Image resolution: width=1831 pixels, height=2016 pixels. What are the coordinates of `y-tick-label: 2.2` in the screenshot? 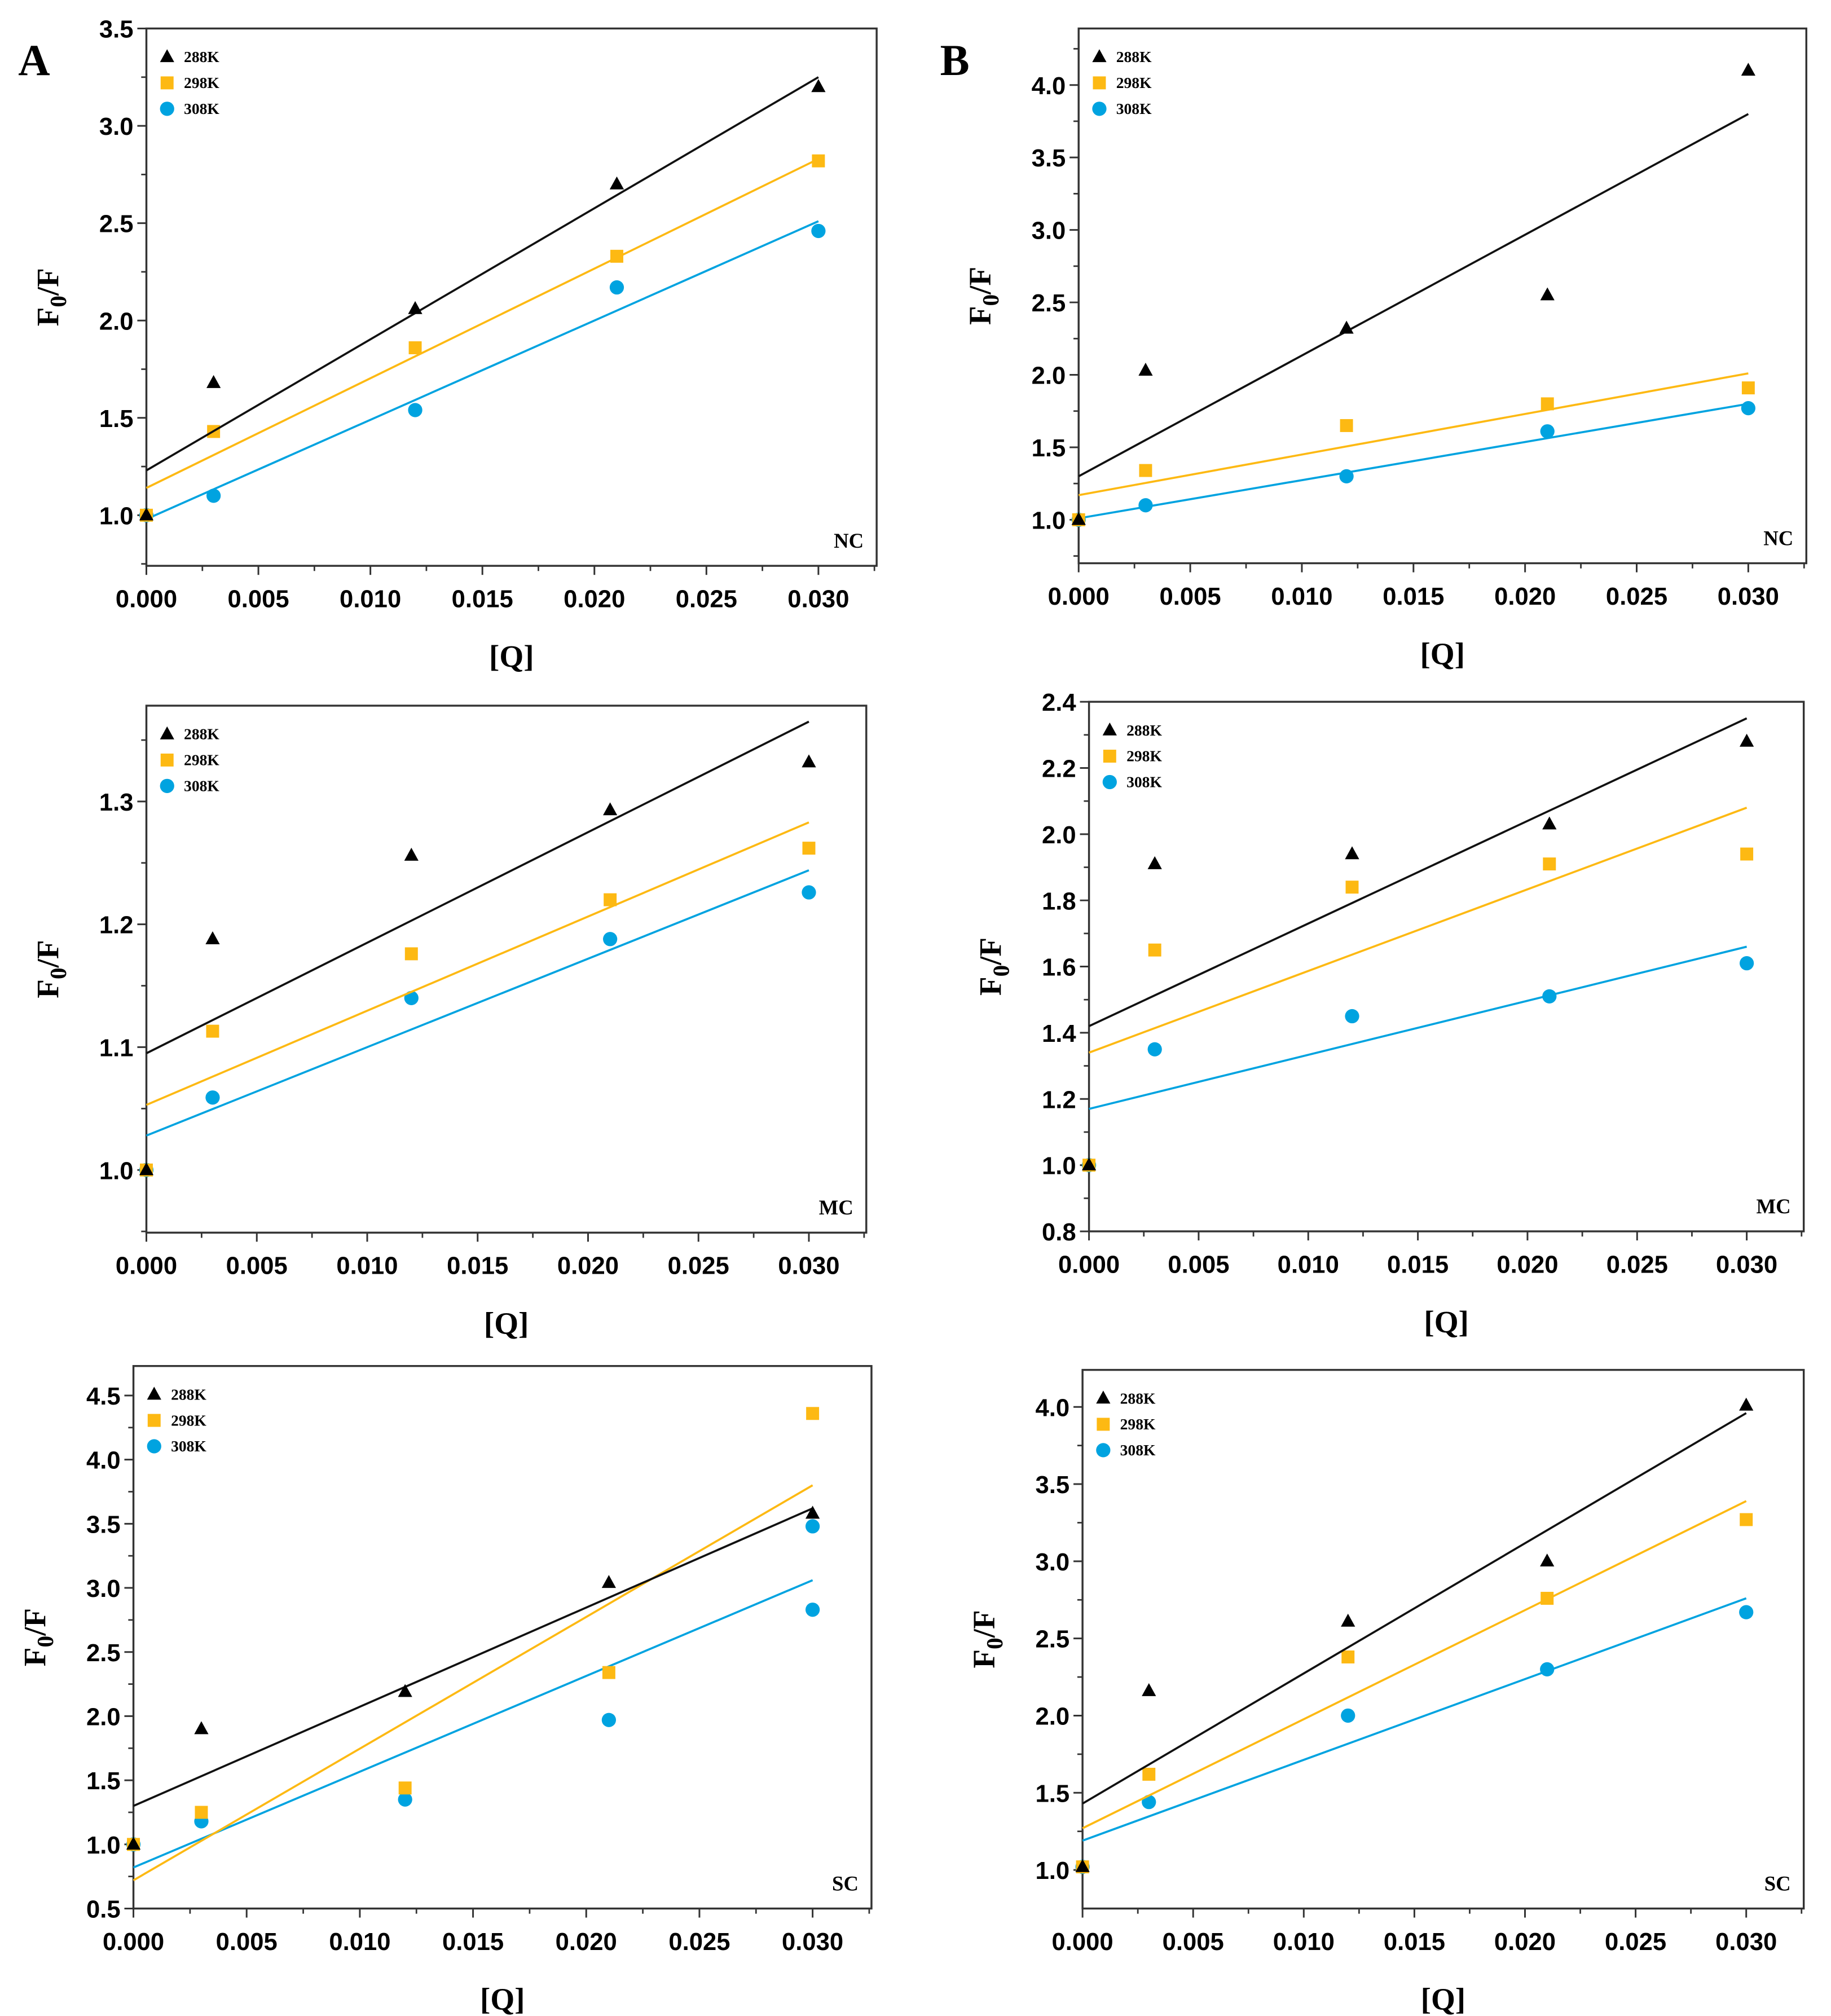 It's located at (1059, 769).